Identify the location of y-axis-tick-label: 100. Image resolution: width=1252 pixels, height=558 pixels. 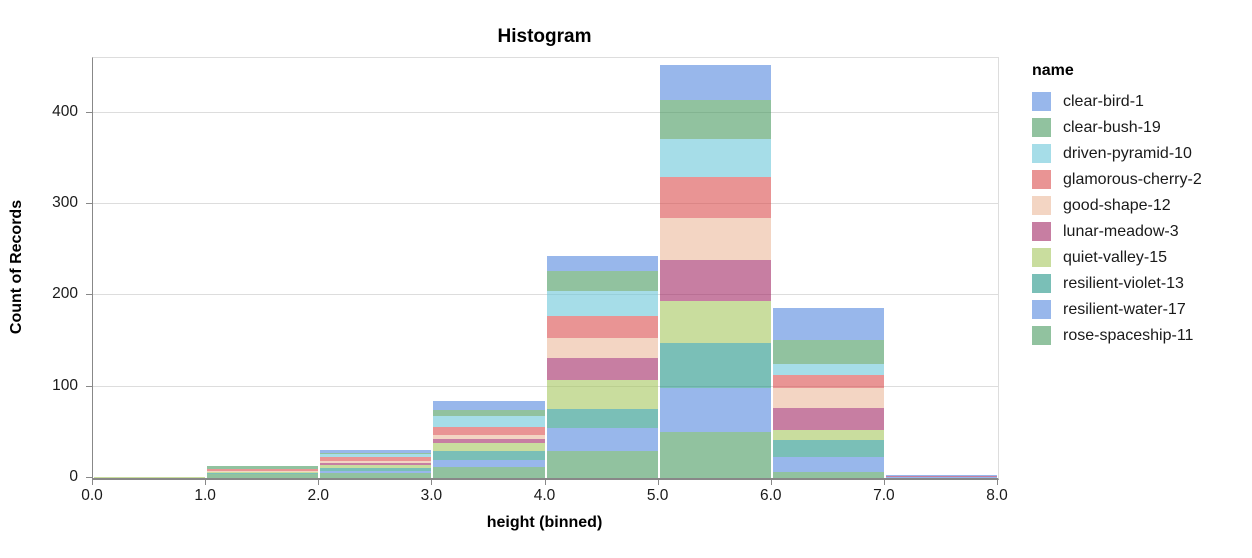
(65, 385).